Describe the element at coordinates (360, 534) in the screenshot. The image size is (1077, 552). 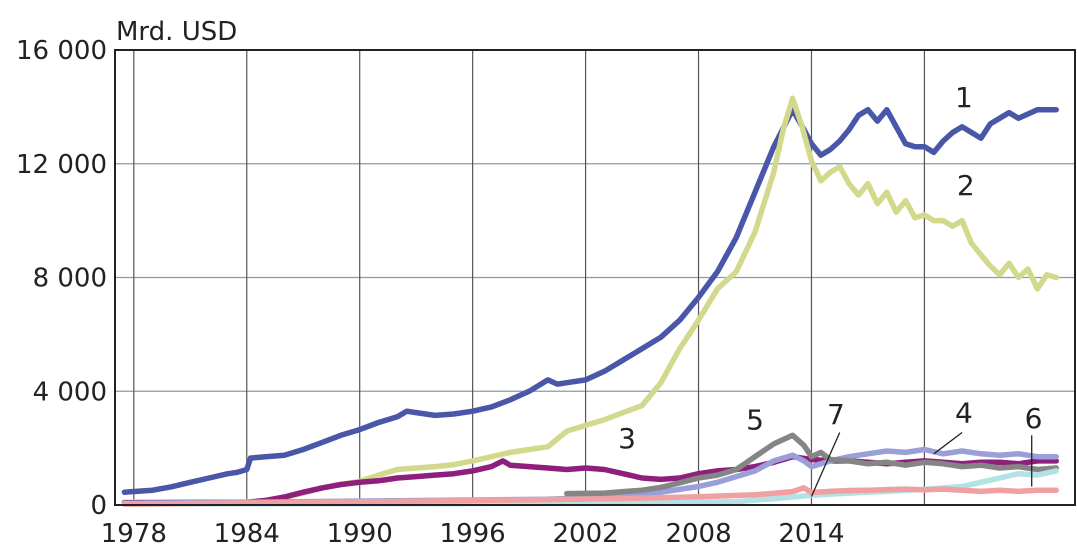
I see `x-tick-label: 1990` at that location.